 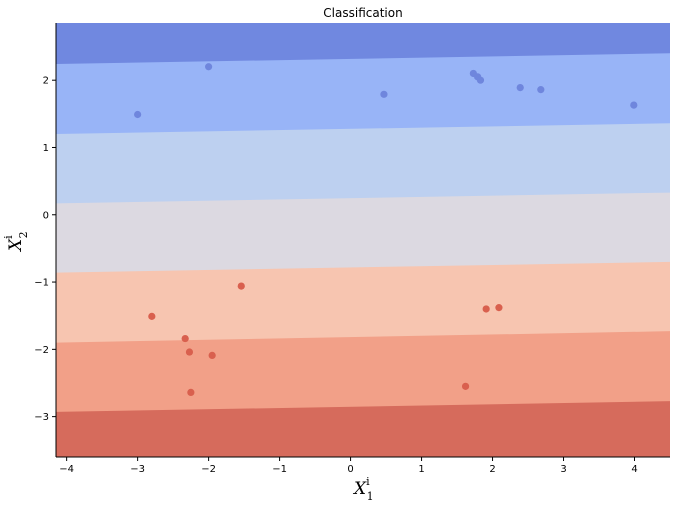 I want to click on x-ticks: −4 −3 −2 −1 0 1 2 3 4, so click(x=348, y=466).